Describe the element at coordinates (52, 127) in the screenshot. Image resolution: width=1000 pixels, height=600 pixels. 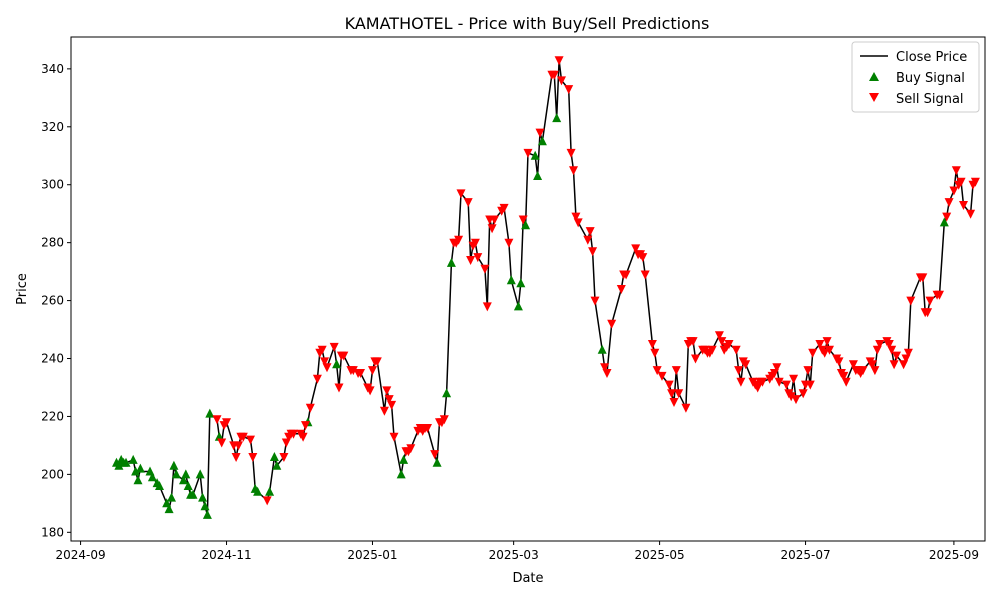
I see `y-tick-label: 320` at that location.